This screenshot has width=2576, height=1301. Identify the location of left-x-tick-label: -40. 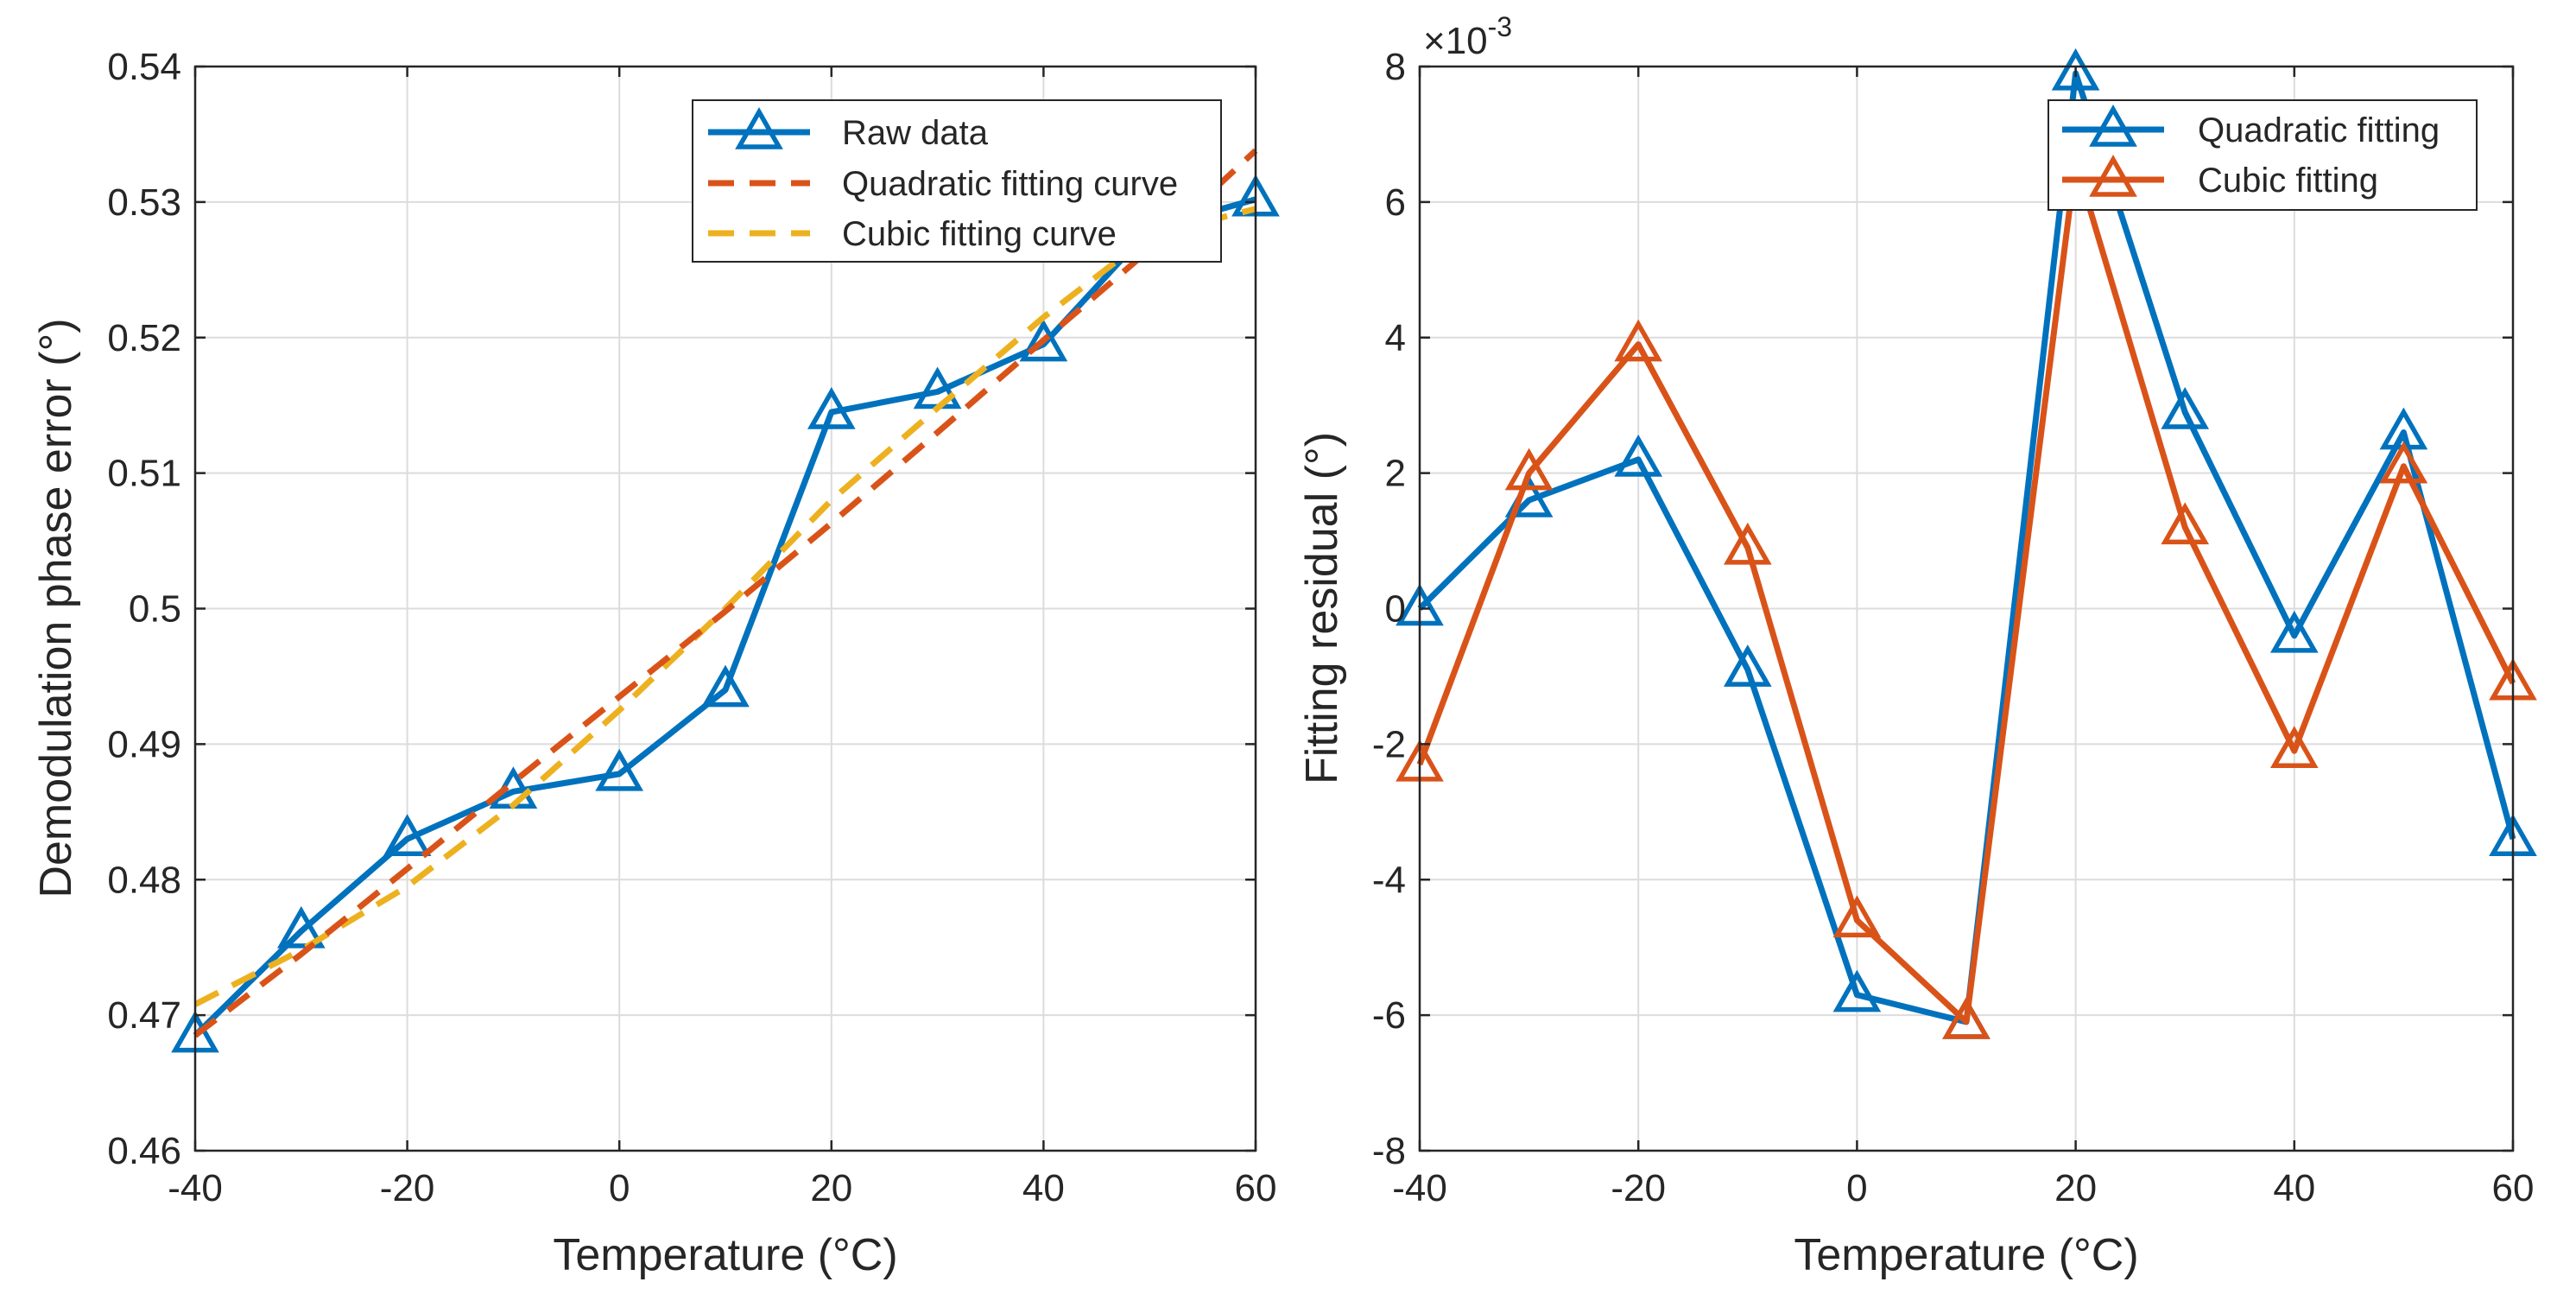
(195, 1188).